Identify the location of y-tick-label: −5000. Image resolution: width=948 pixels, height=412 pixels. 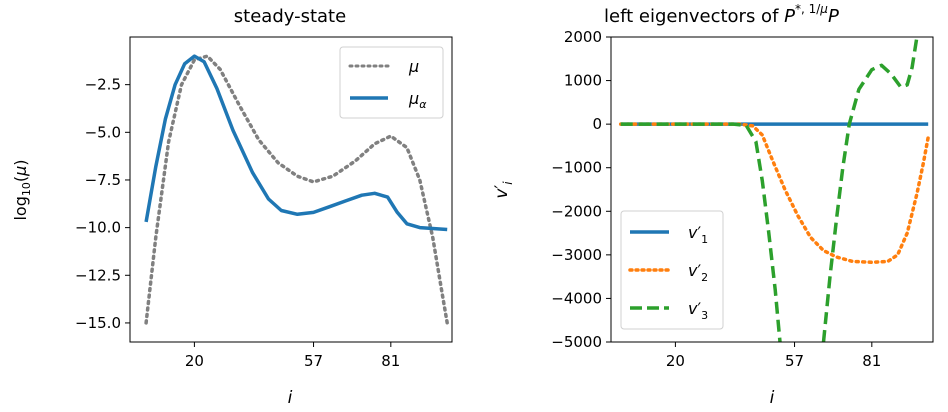
(576, 342).